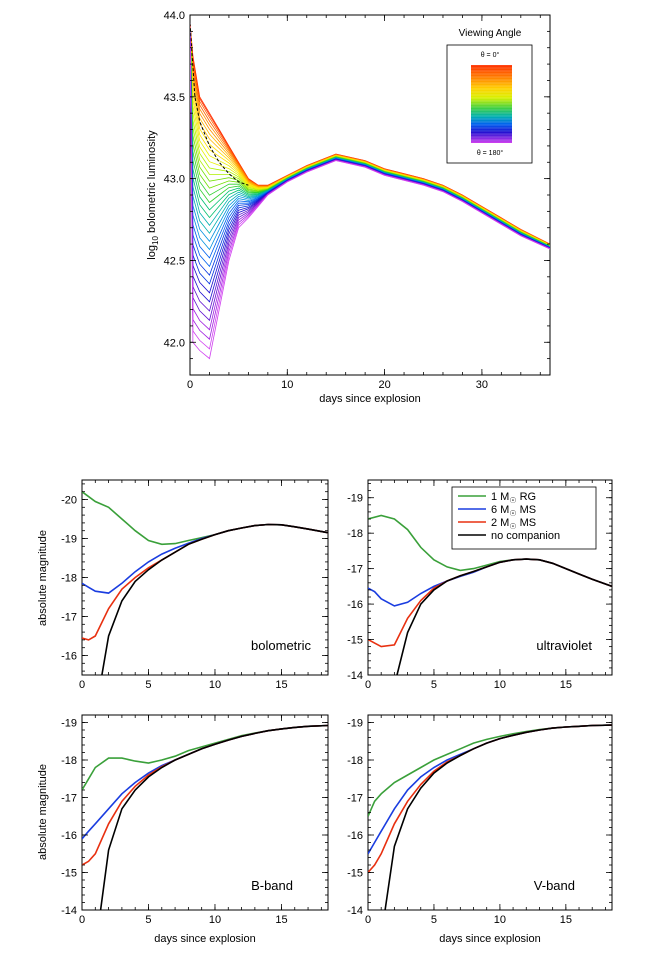 Image resolution: width=660 pixels, height=960 pixels. I want to click on y-tick-label: 43.5, so click(174, 98).